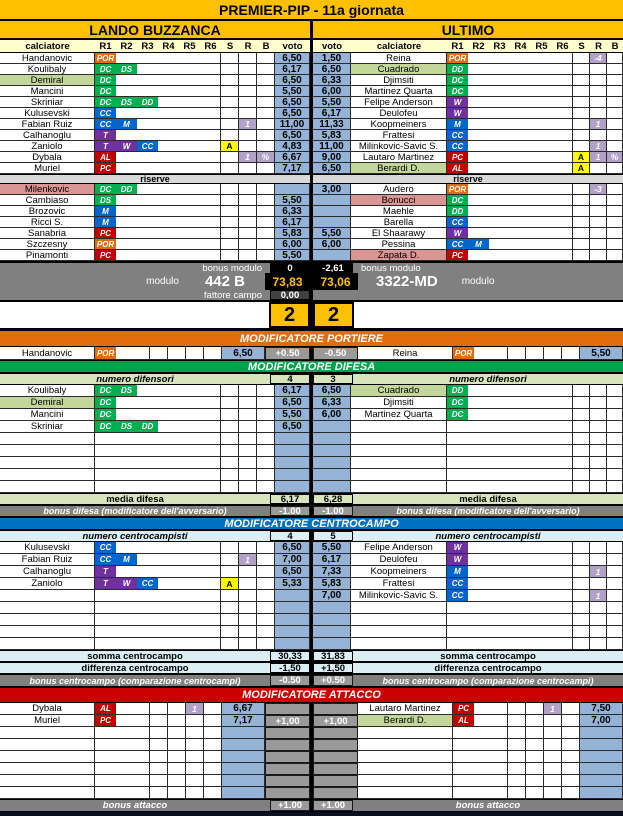  What do you see at coordinates (47, 102) in the screenshot?
I see `player-name: Skriniar` at bounding box center [47, 102].